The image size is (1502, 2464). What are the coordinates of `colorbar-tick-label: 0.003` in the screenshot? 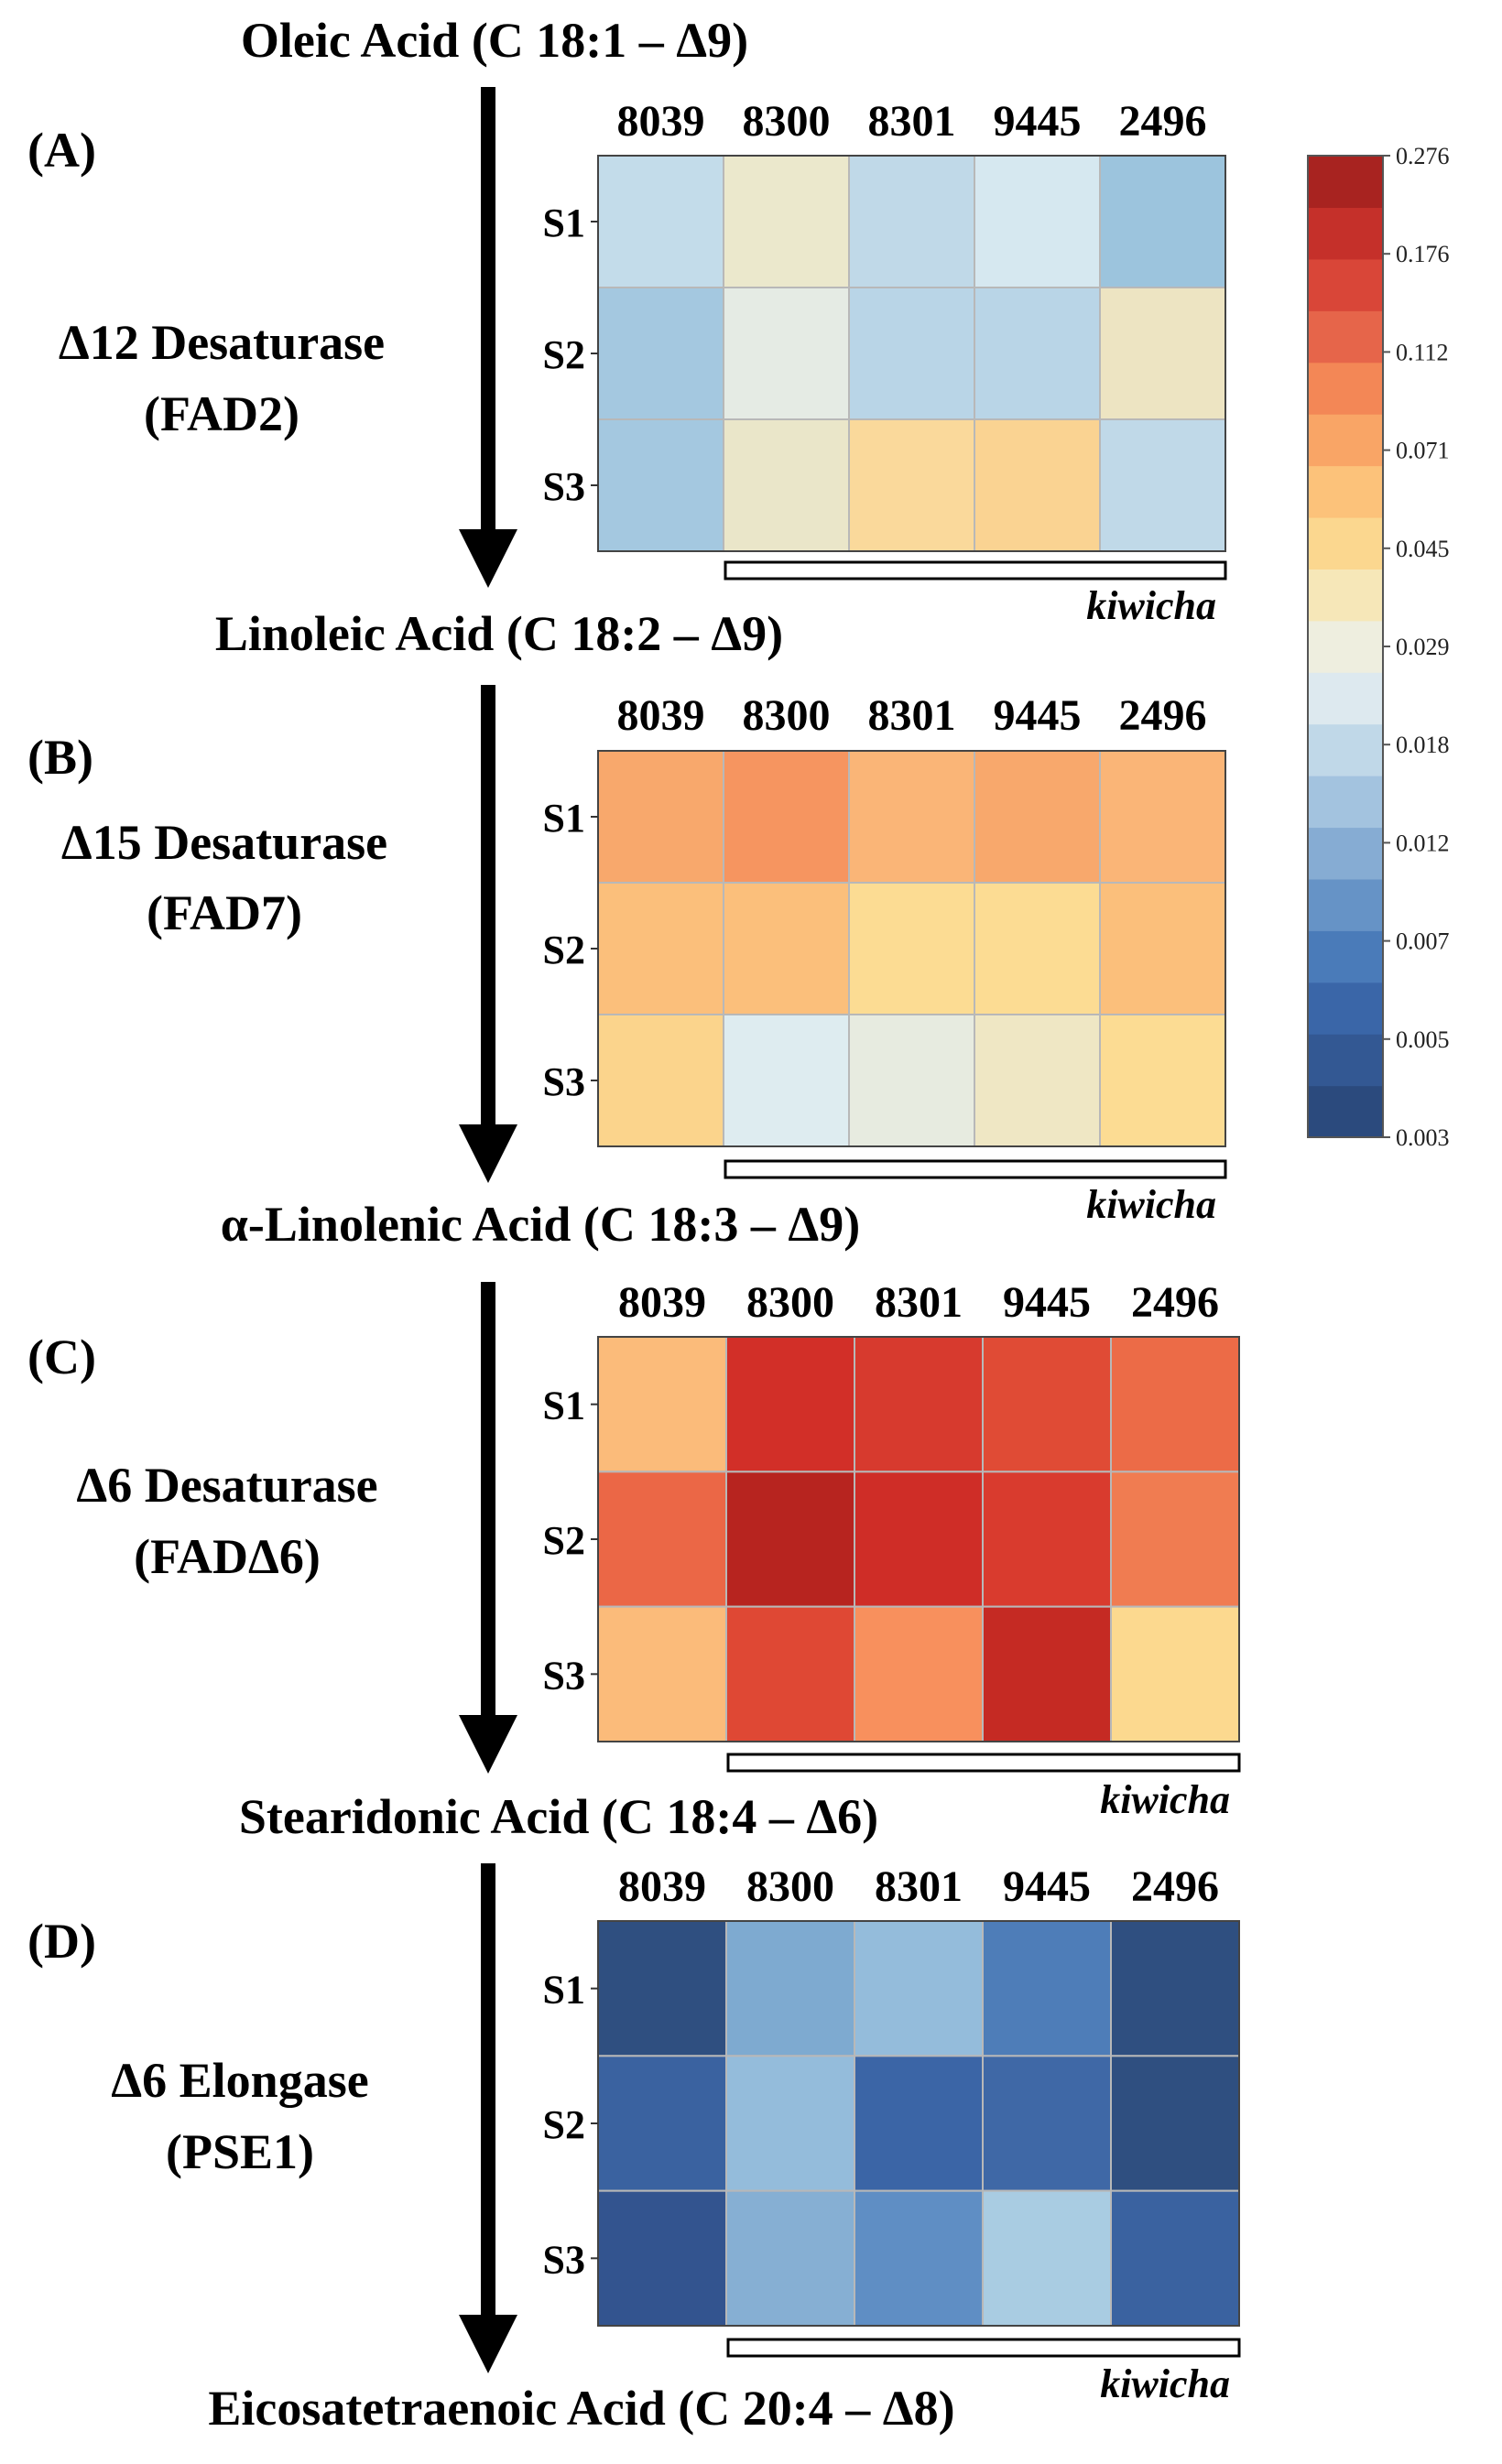 It's located at (1423, 1137).